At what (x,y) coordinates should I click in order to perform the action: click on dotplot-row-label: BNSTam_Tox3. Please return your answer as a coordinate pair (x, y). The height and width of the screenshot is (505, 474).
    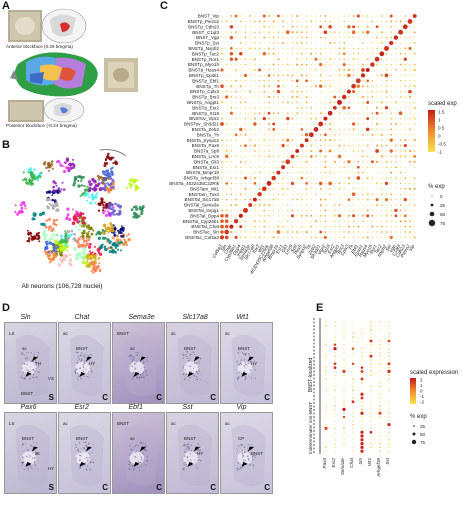
    Looking at the image, I should click on (204, 194).